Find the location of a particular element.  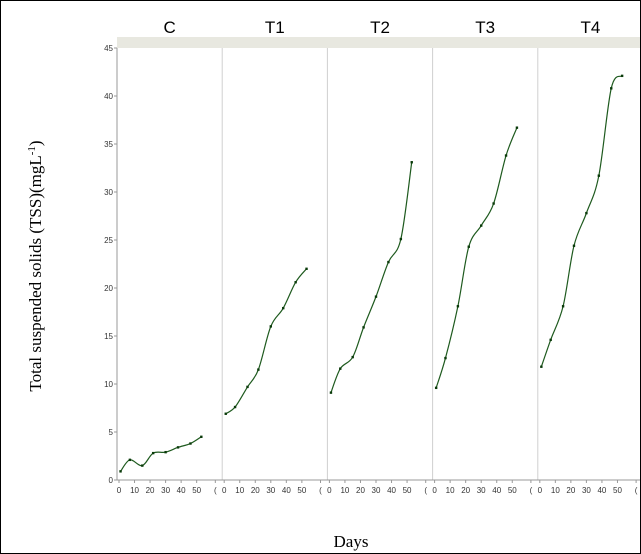

y-axis-label-main: Total suspended solids (TSS)(mgL is located at coordinates (35, 273).